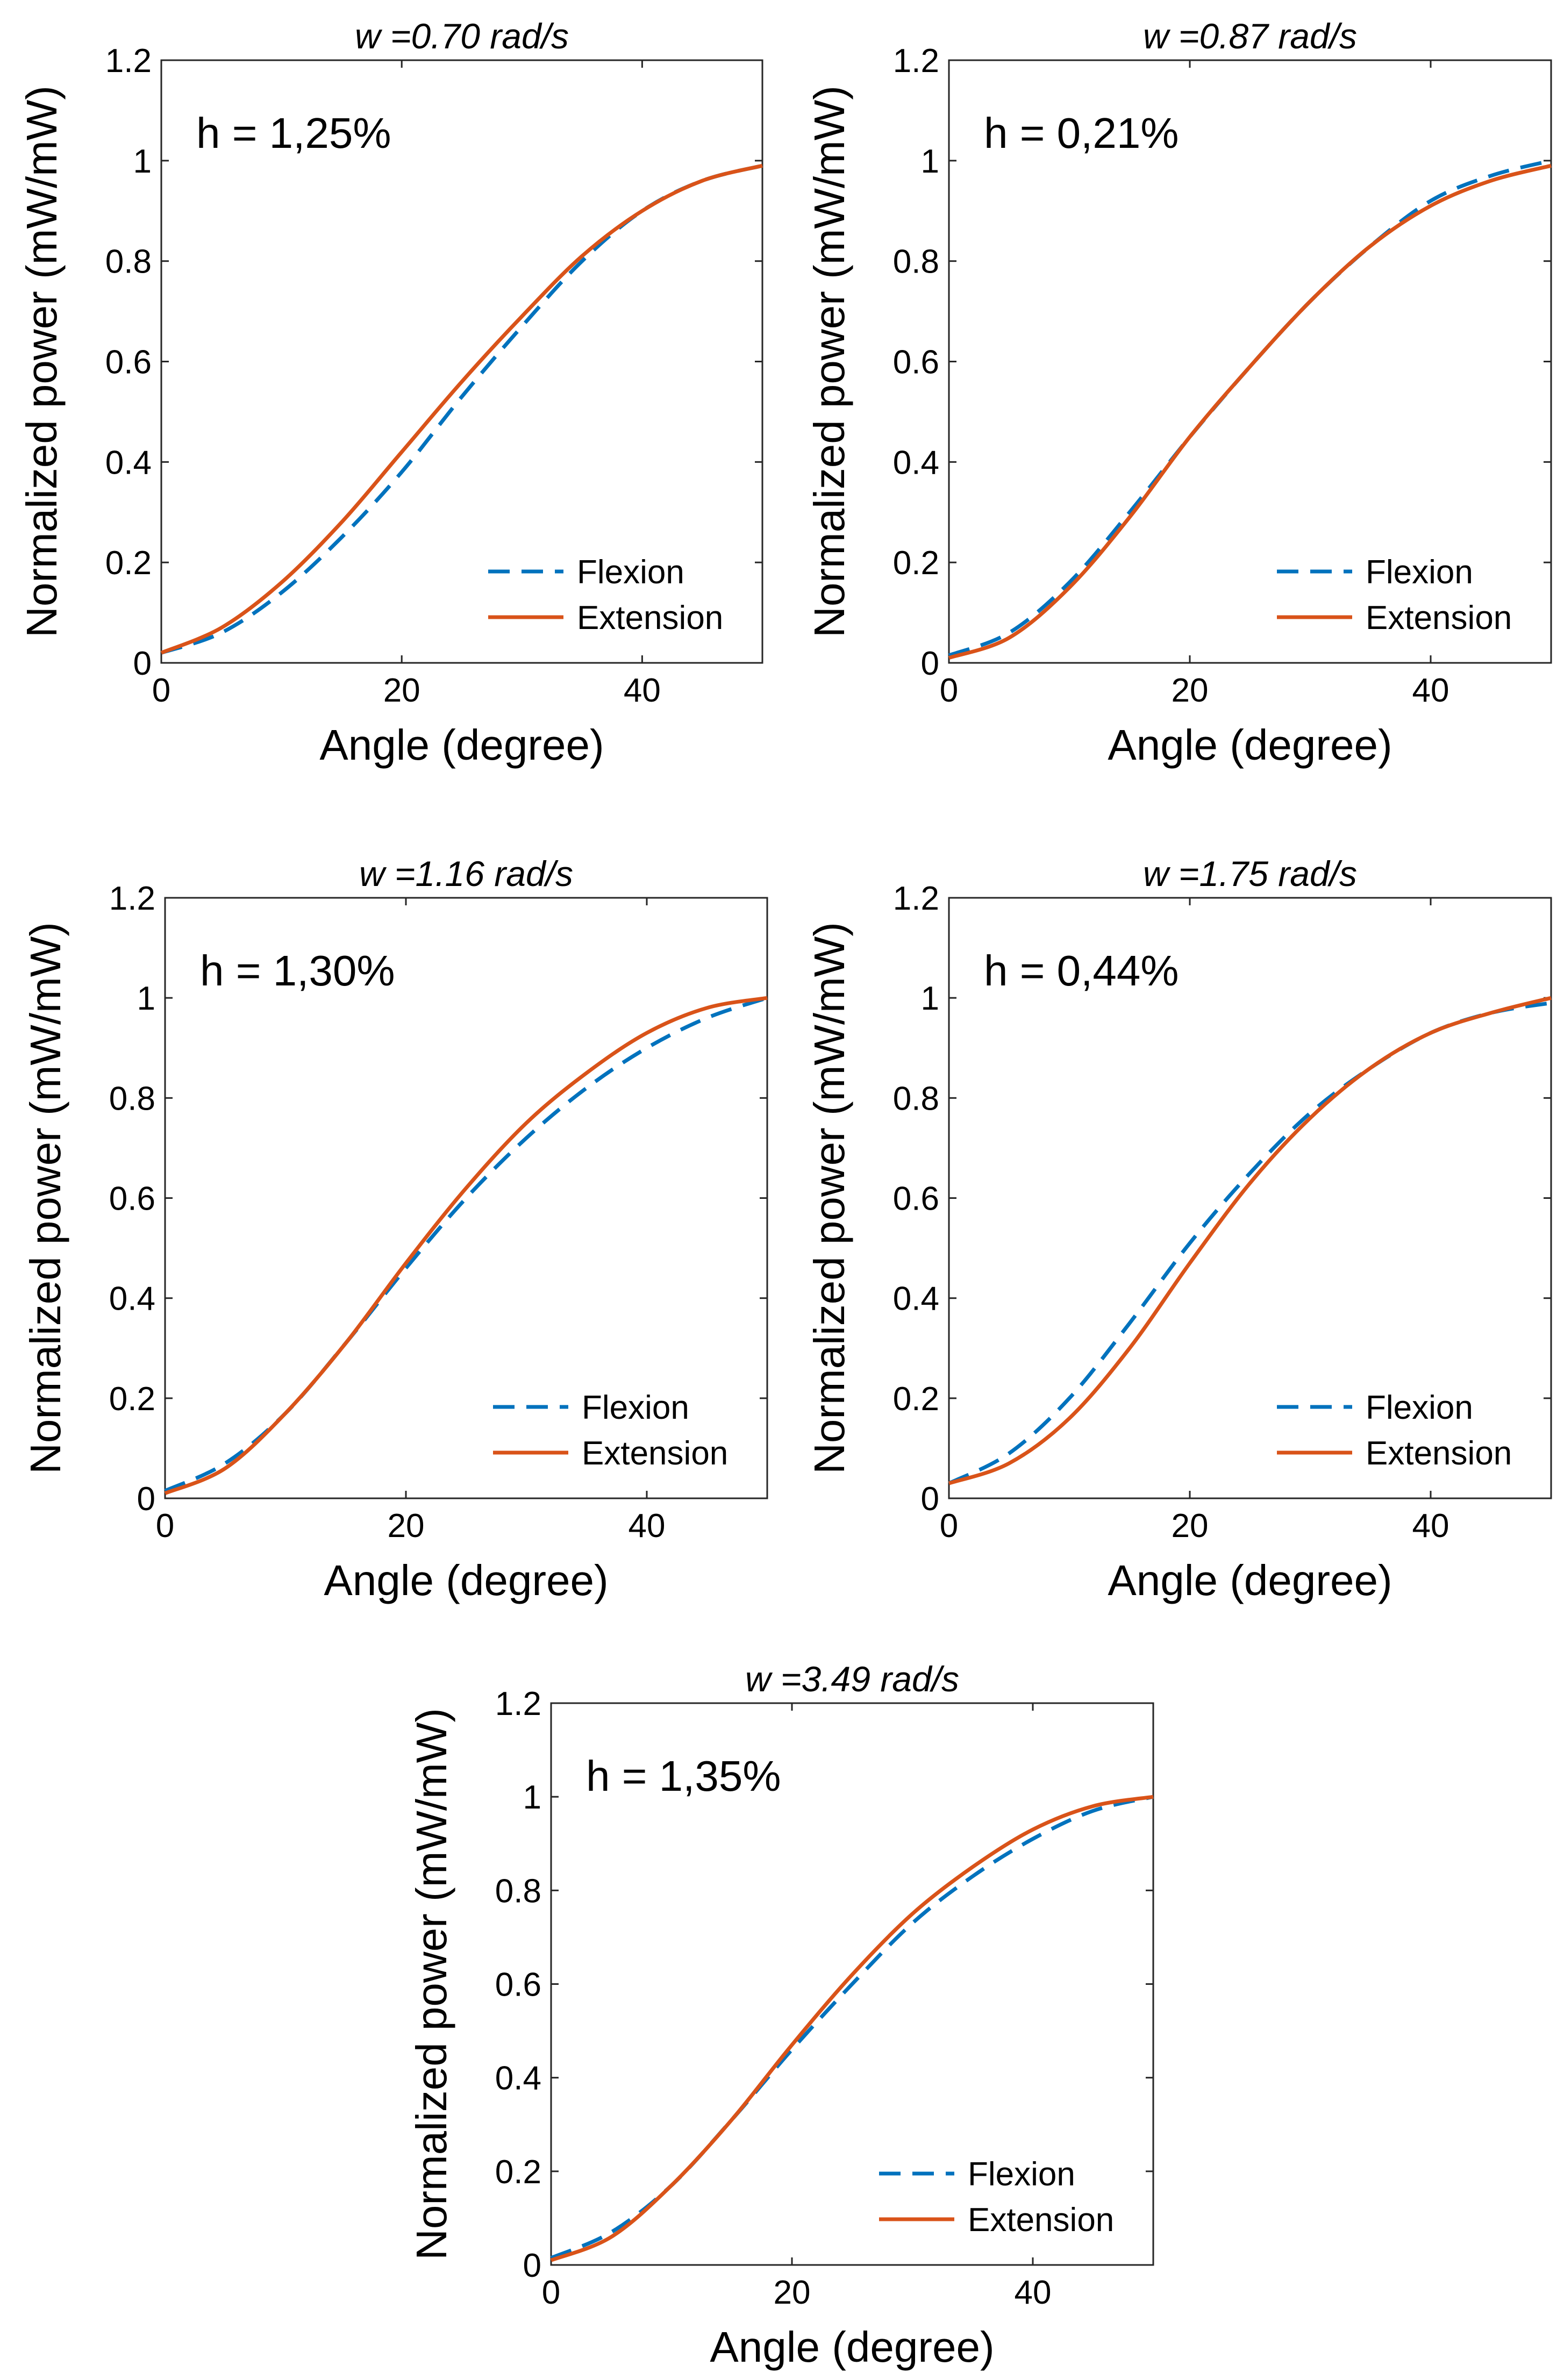 The image size is (1564, 2380). What do you see at coordinates (683, 1776) in the screenshot?
I see `hysteresis-annotation: h = 1,35%` at bounding box center [683, 1776].